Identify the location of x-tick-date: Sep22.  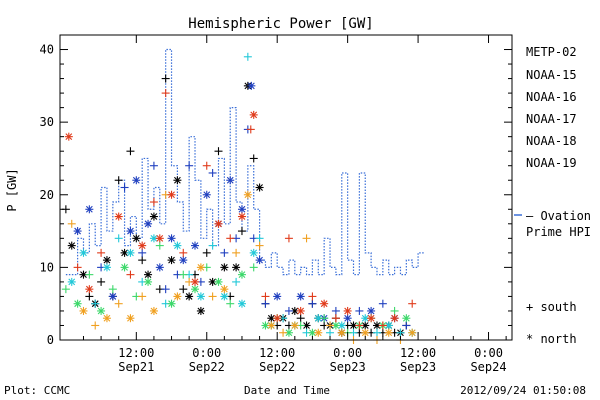
(277, 367).